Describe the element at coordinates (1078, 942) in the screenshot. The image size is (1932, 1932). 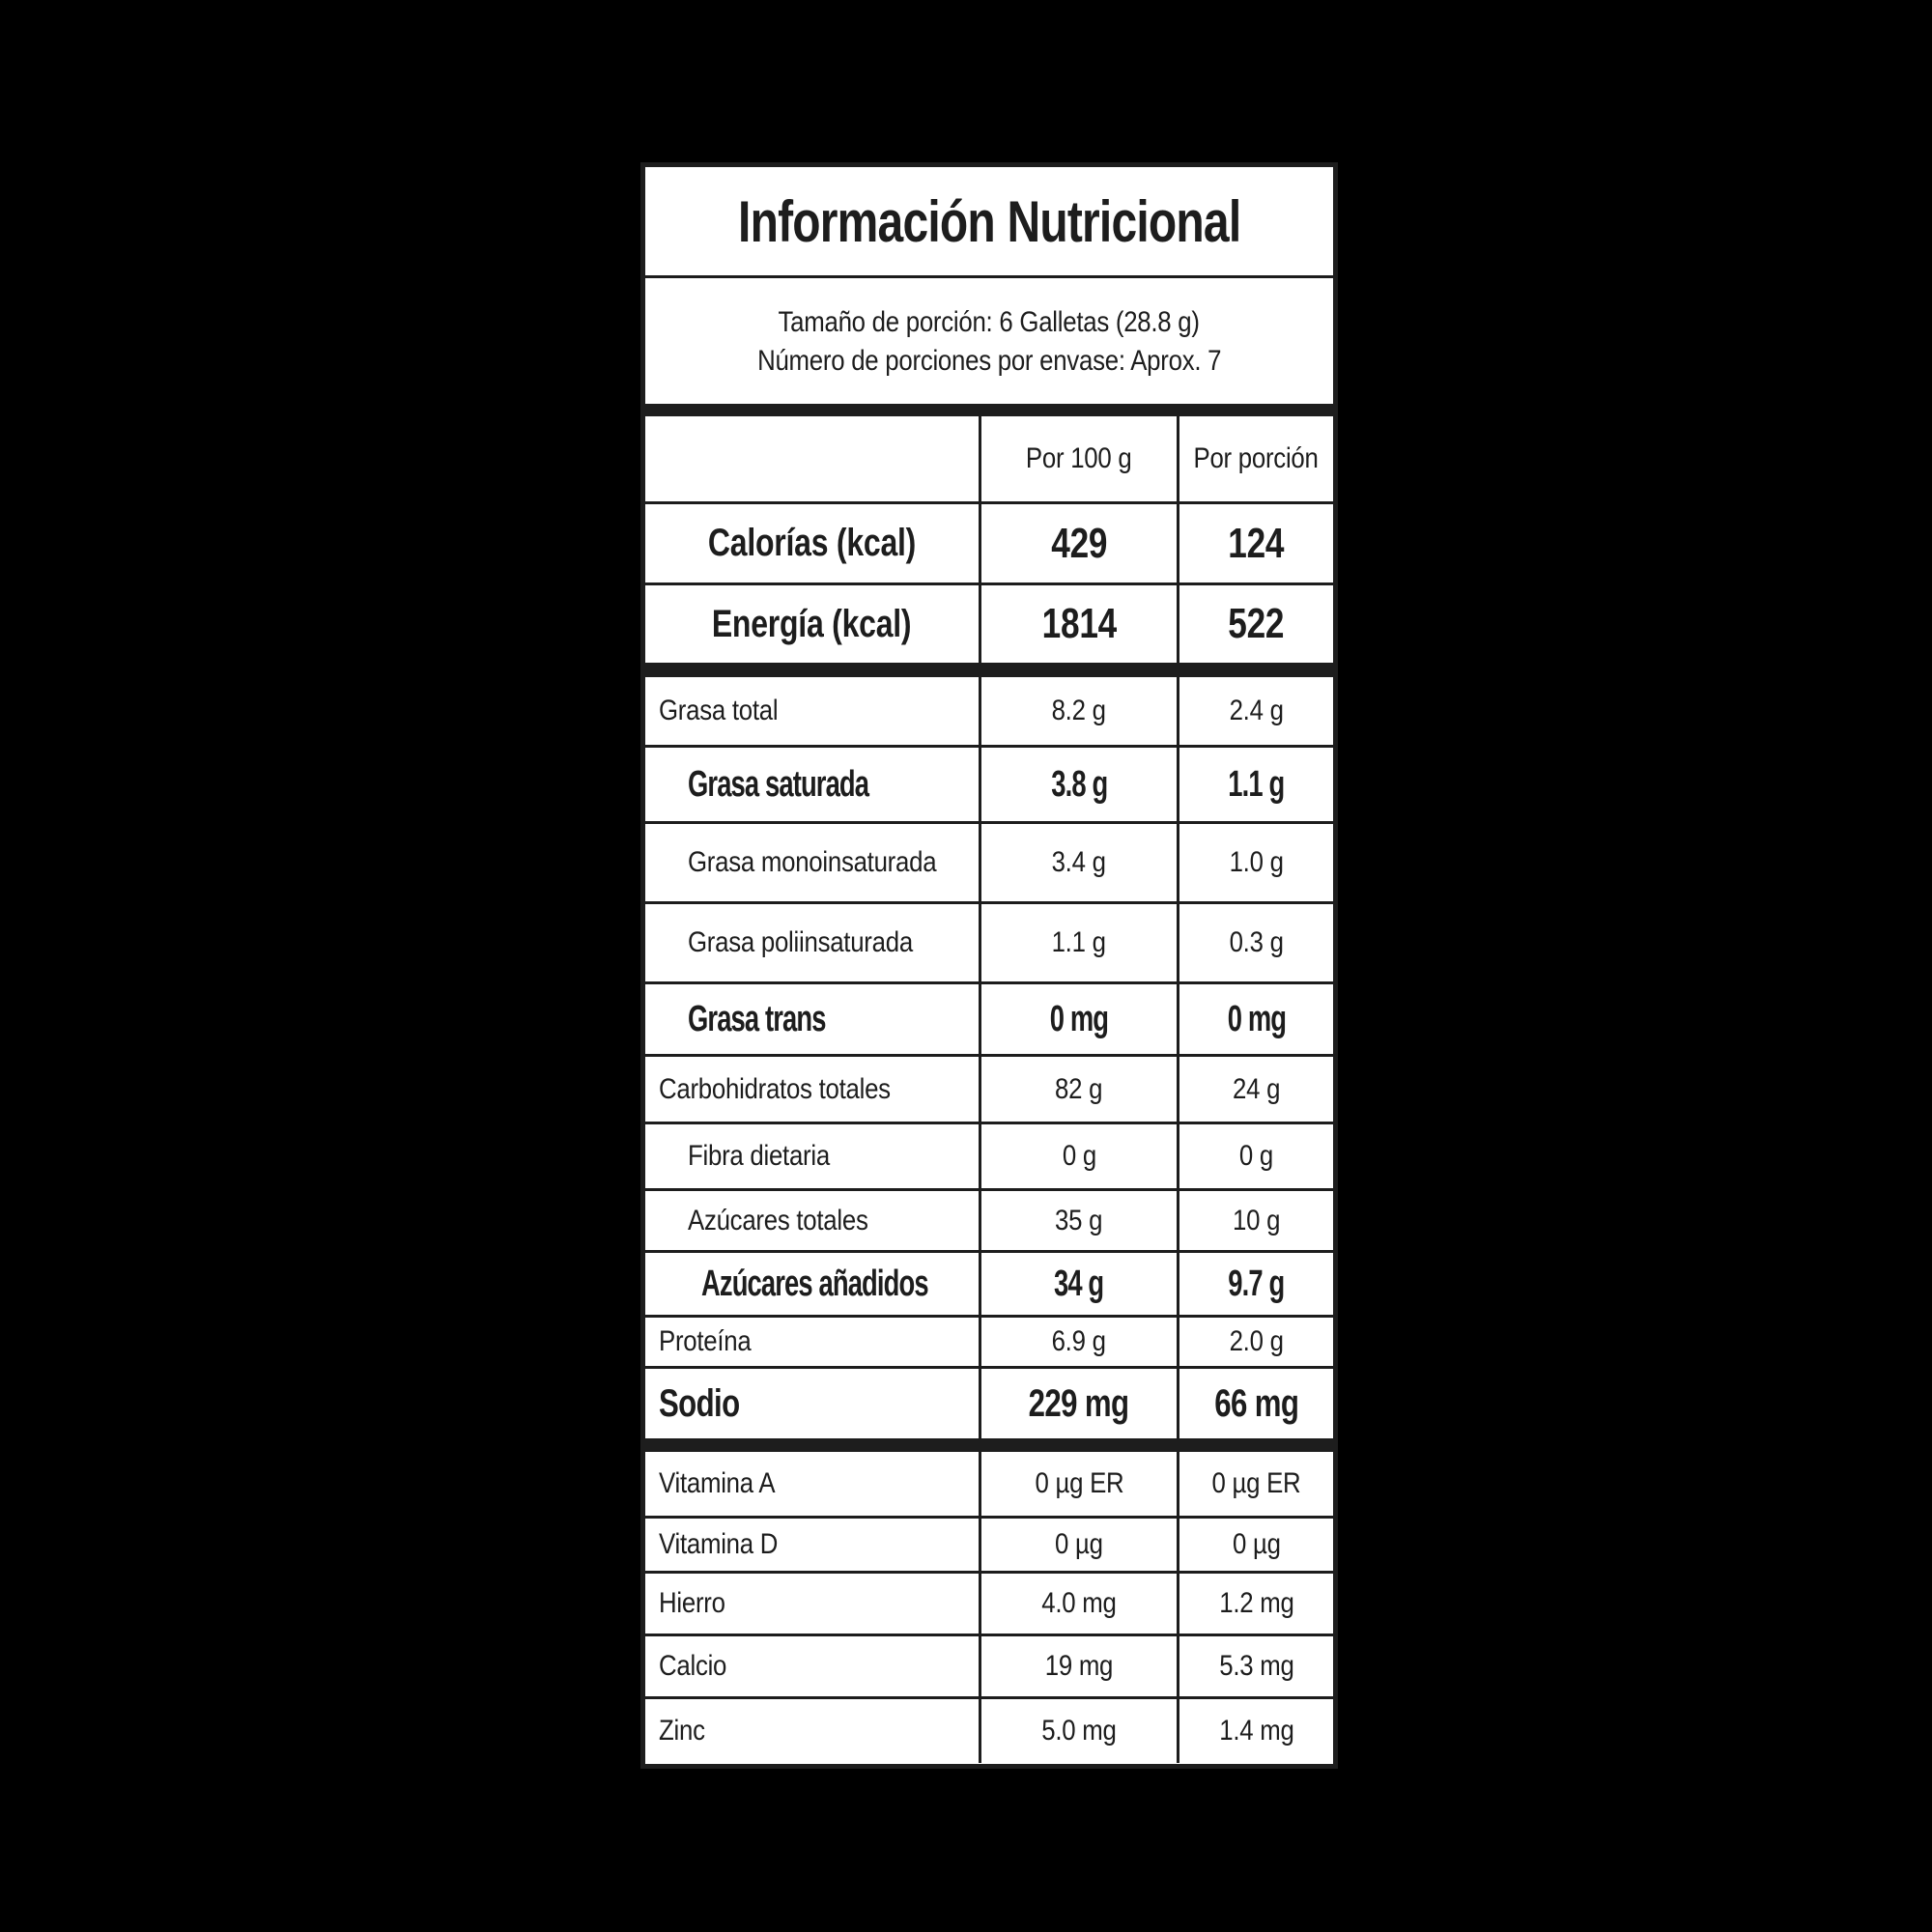
I see `value-per-100g: 1.1 g` at that location.